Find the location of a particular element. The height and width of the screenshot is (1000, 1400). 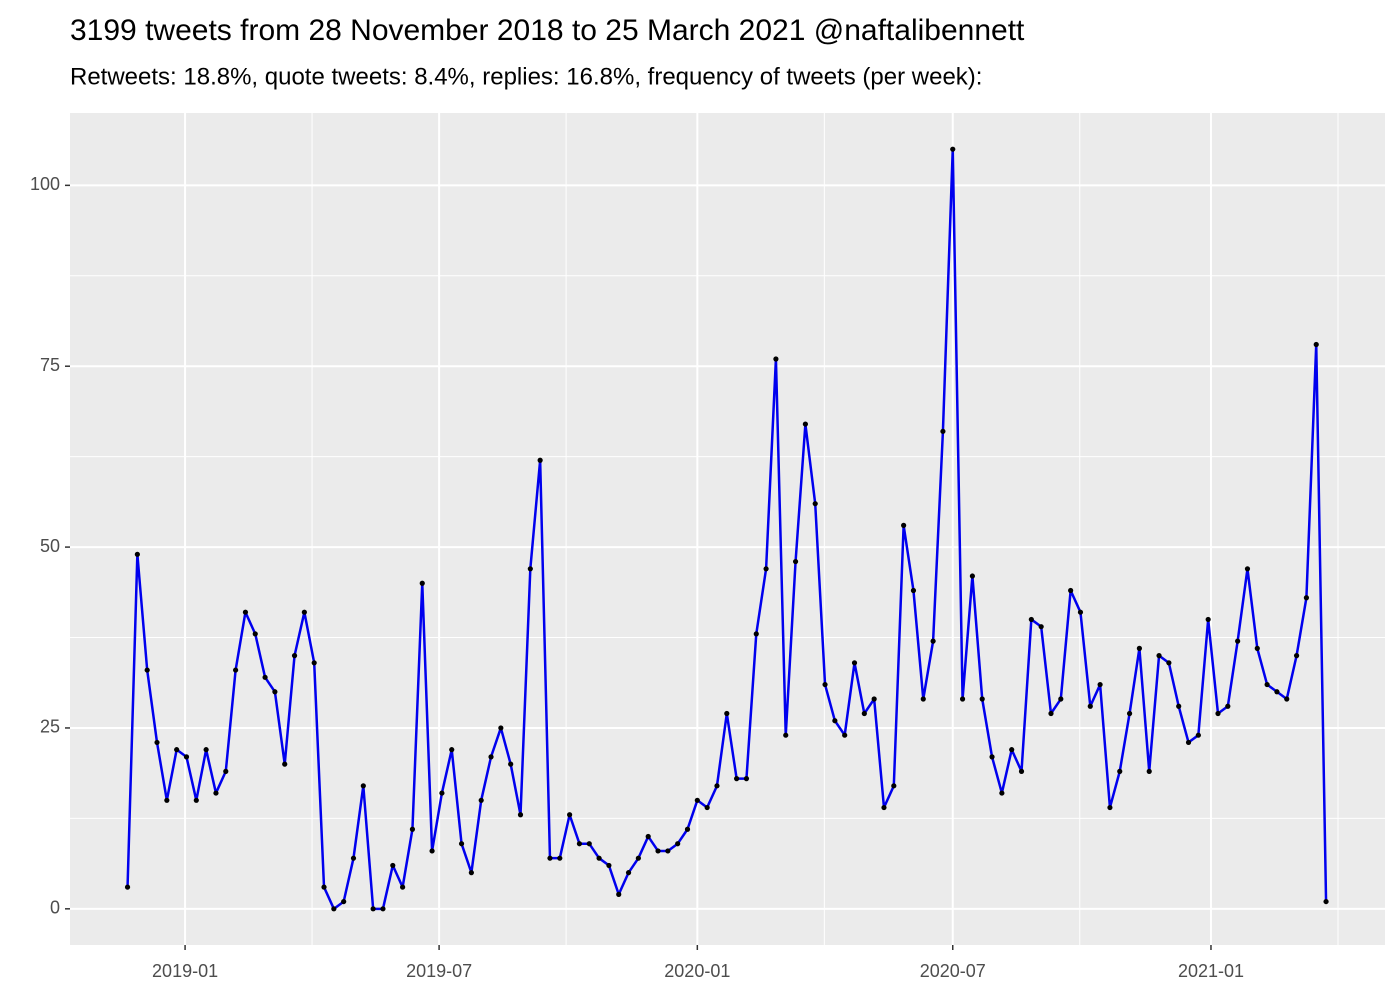

x-tick-label: 2020-07 is located at coordinates (953, 971).